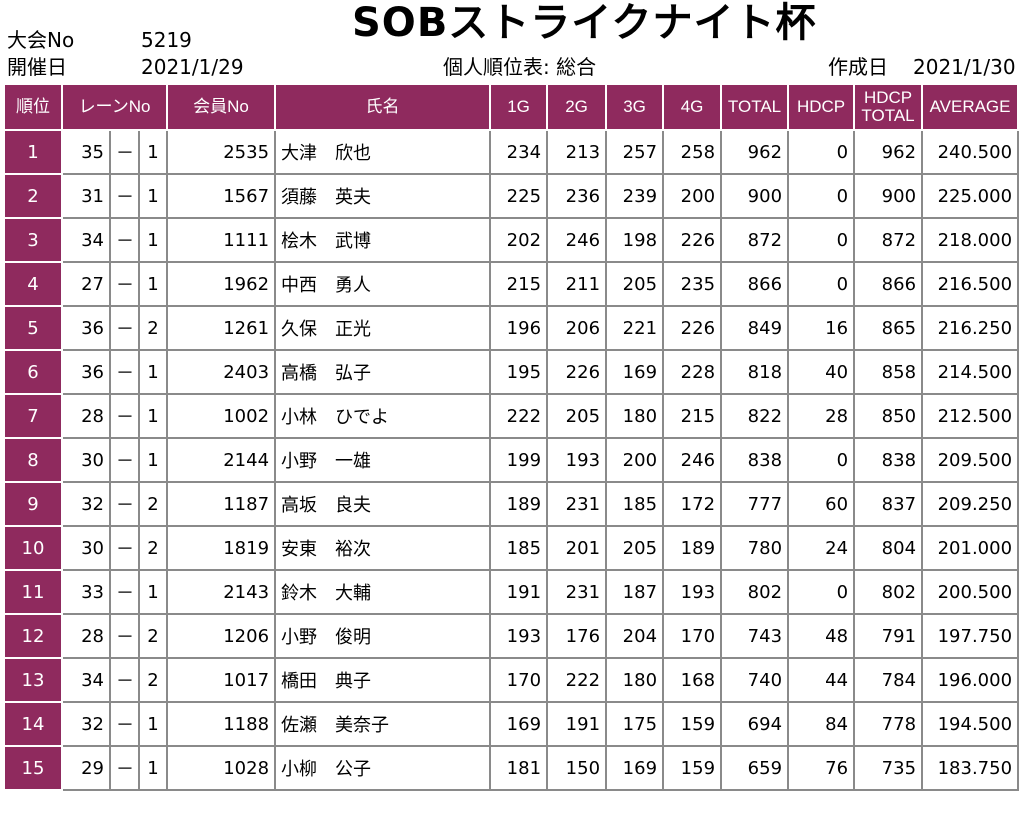 The height and width of the screenshot is (837, 1020). Describe the element at coordinates (192, 67) in the screenshot. I see `event-date: 2021/1/29` at that location.